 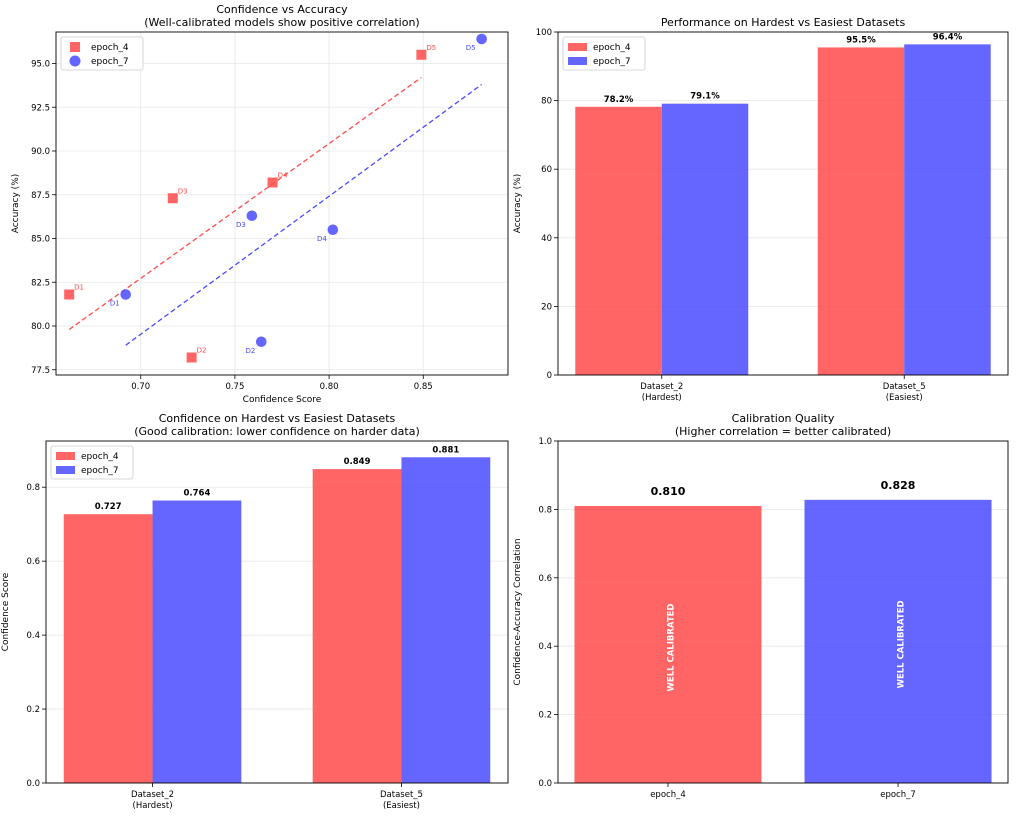 I want to click on y-tick-label-1-0: 0, so click(x=549, y=376).